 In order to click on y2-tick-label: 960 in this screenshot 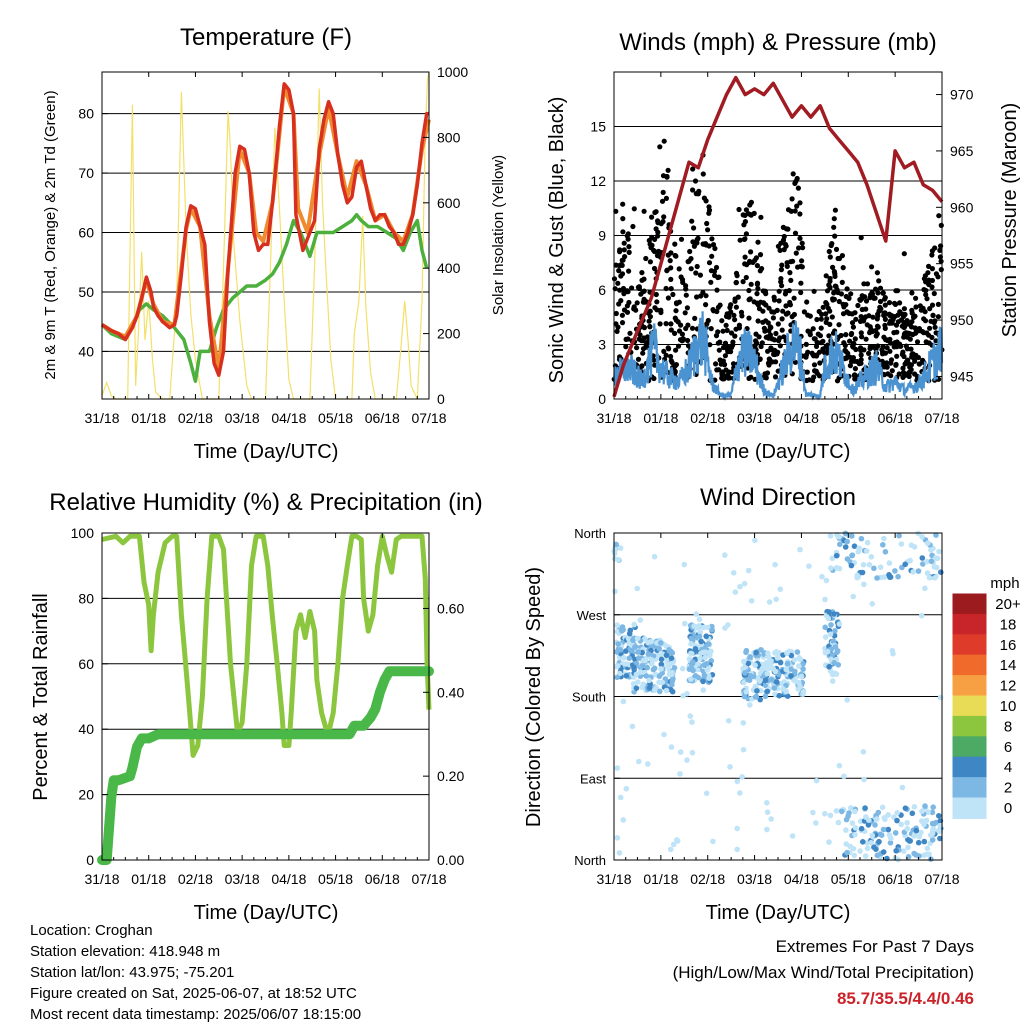, I will do `click(962, 207)`.